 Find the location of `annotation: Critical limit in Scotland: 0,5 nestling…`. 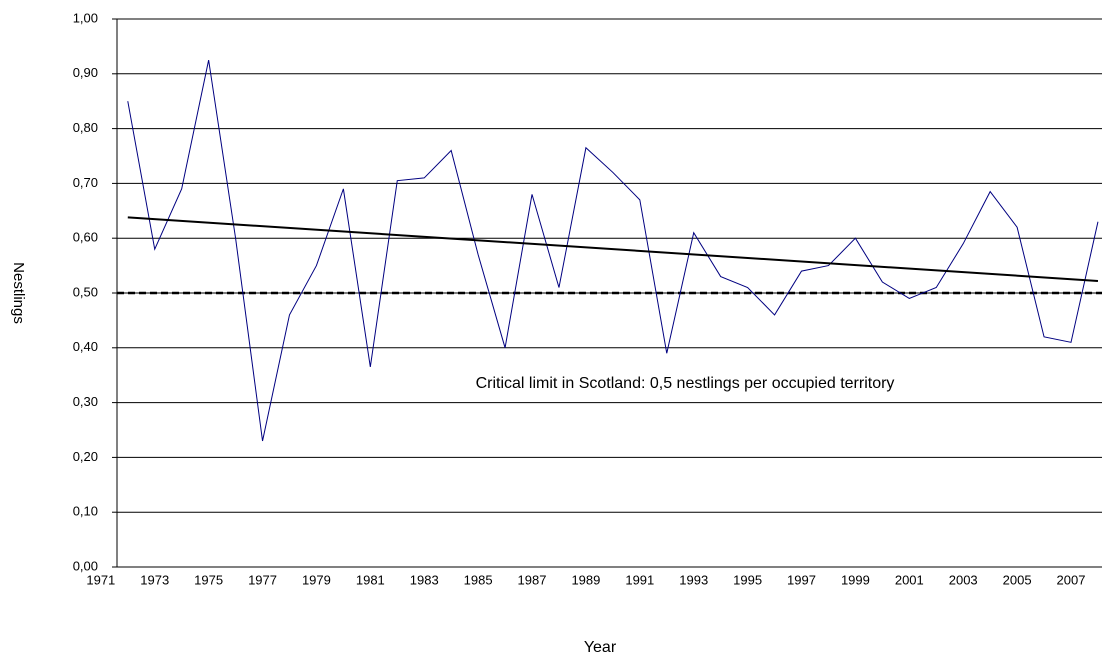

annotation: Critical limit in Scotland: 0,5 nestling… is located at coordinates (685, 383).